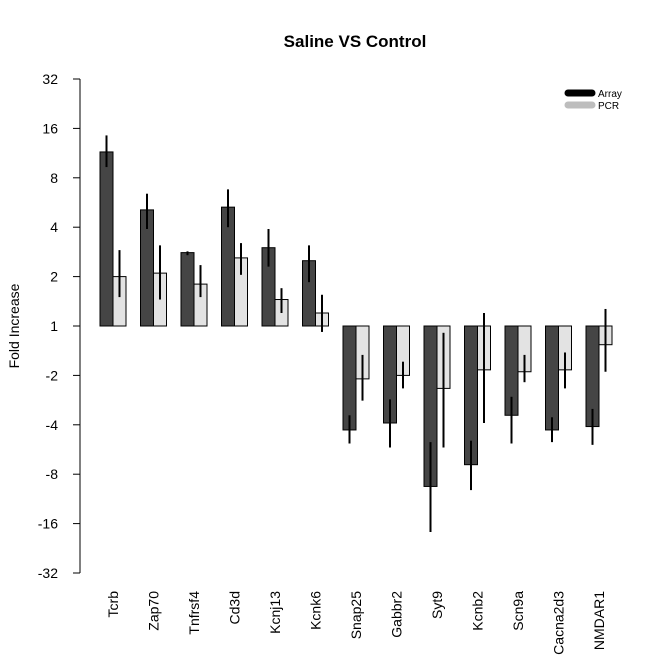  What do you see at coordinates (275, 612) in the screenshot?
I see `x-tick-label: Kcnj13` at bounding box center [275, 612].